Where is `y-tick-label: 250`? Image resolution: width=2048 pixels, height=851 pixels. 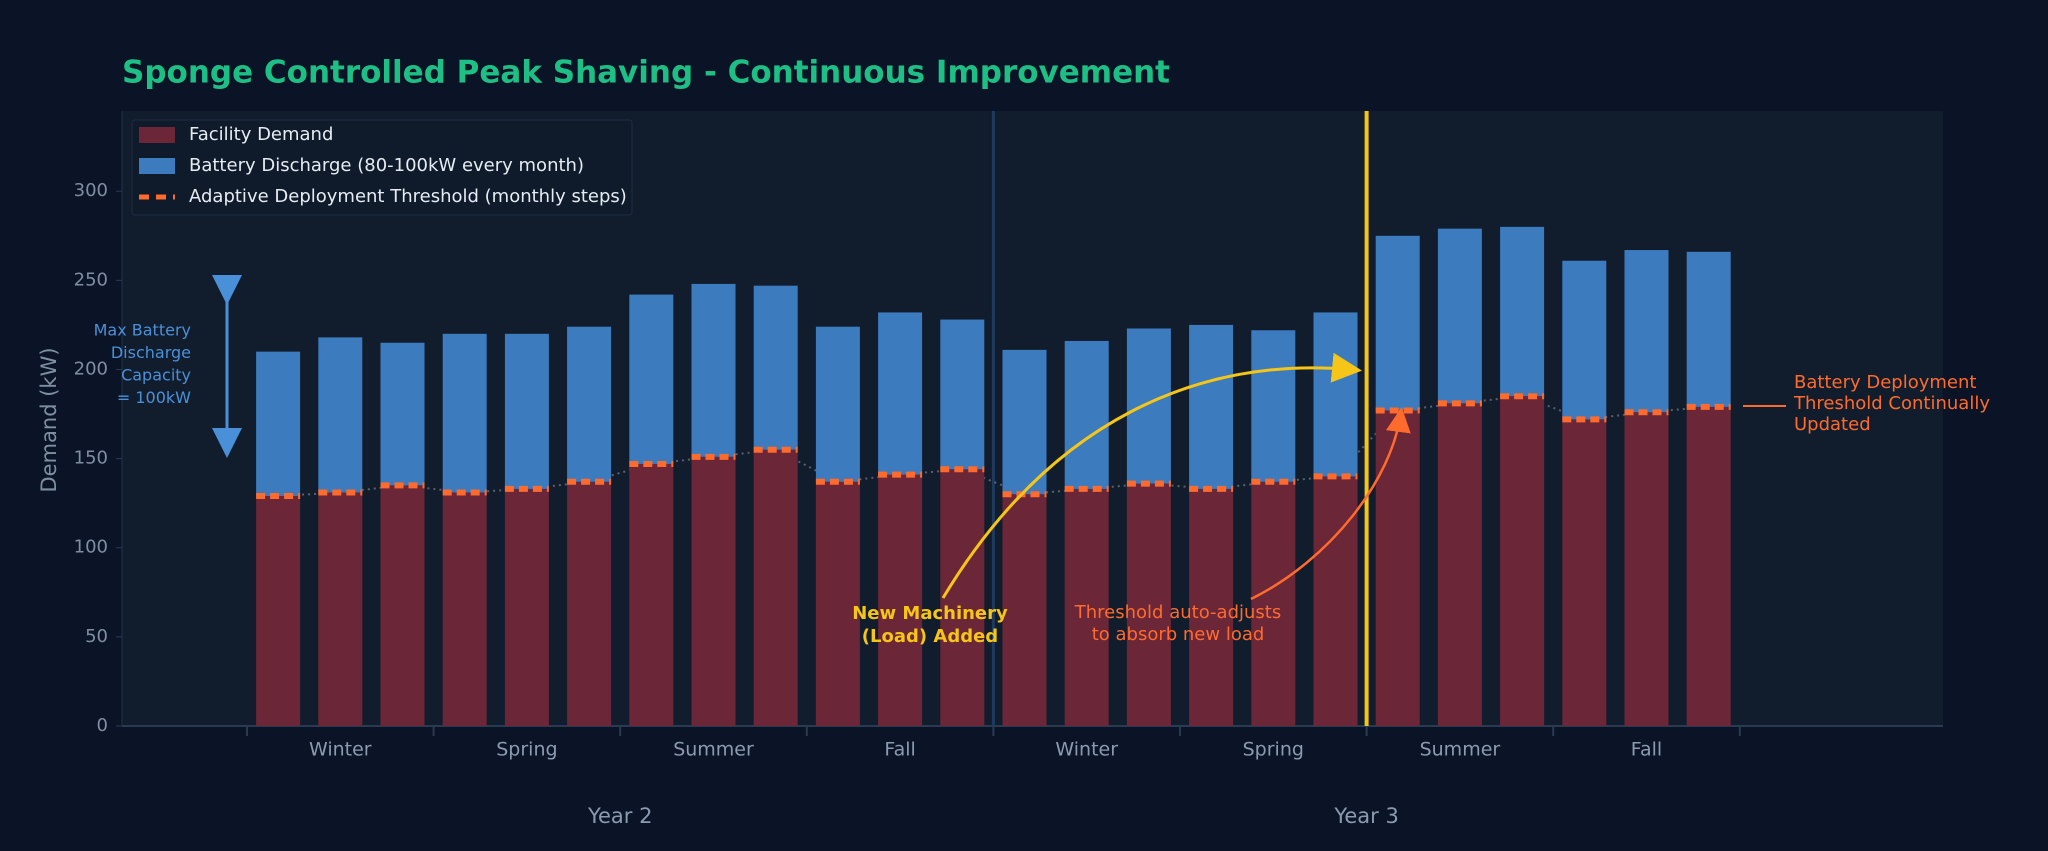
y-tick-label: 250 is located at coordinates (91, 279).